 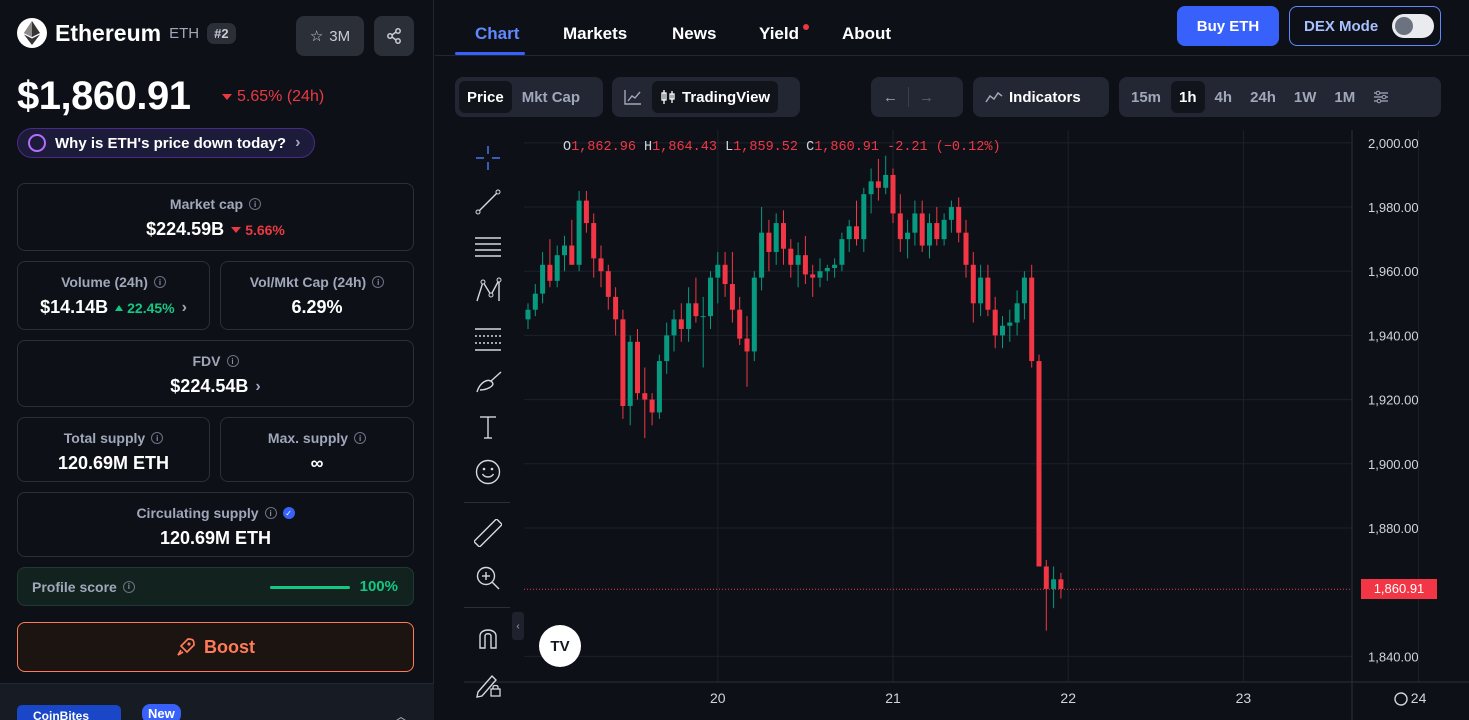 What do you see at coordinates (1228, 26) in the screenshot?
I see `buy-eth-button: Buy ETH` at bounding box center [1228, 26].